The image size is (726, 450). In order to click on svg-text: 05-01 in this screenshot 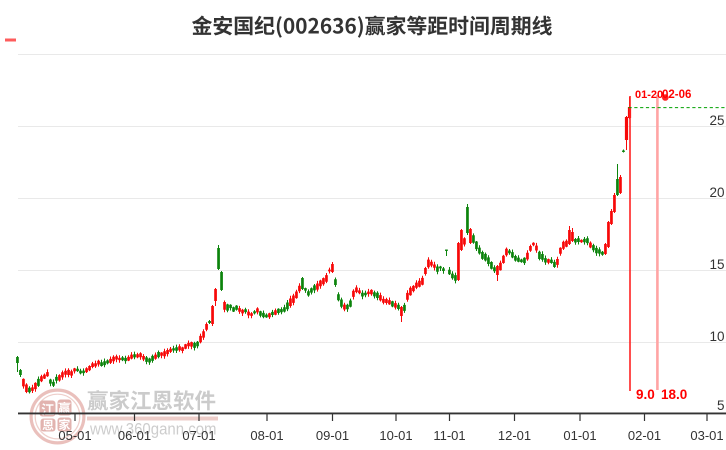, I will do `click(74, 435)`.